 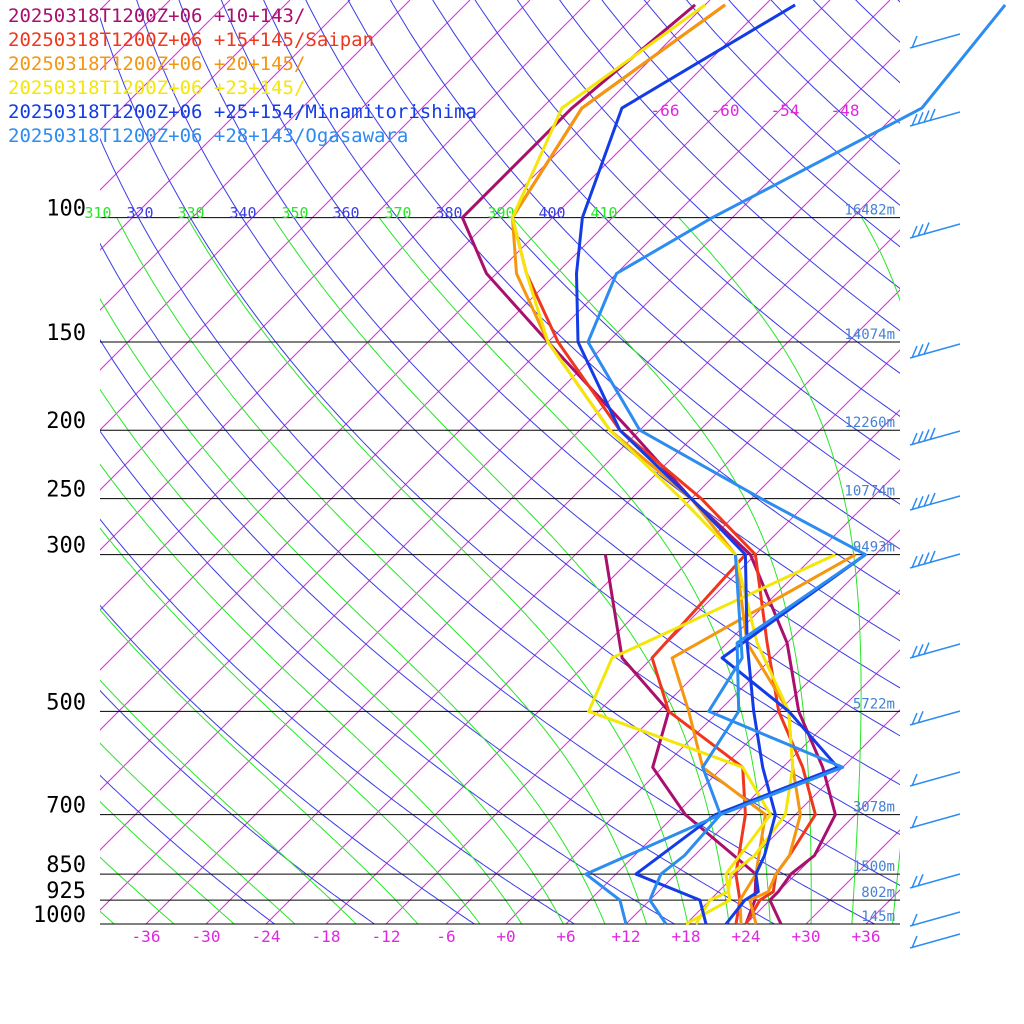 What do you see at coordinates (869, 211) in the screenshot?
I see `height-label: 16482m` at bounding box center [869, 211].